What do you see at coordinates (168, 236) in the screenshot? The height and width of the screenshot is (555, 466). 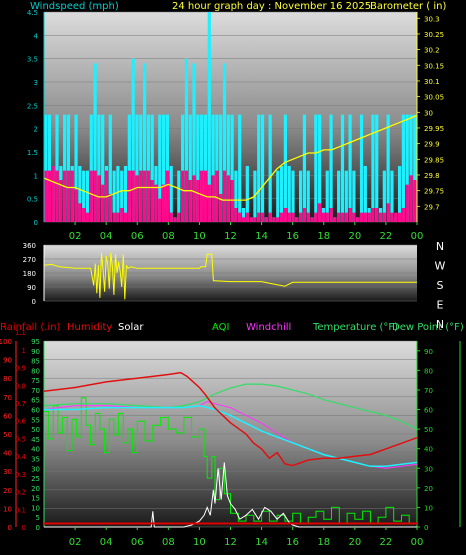 I see `wind-x-tick-label: 08` at bounding box center [168, 236].